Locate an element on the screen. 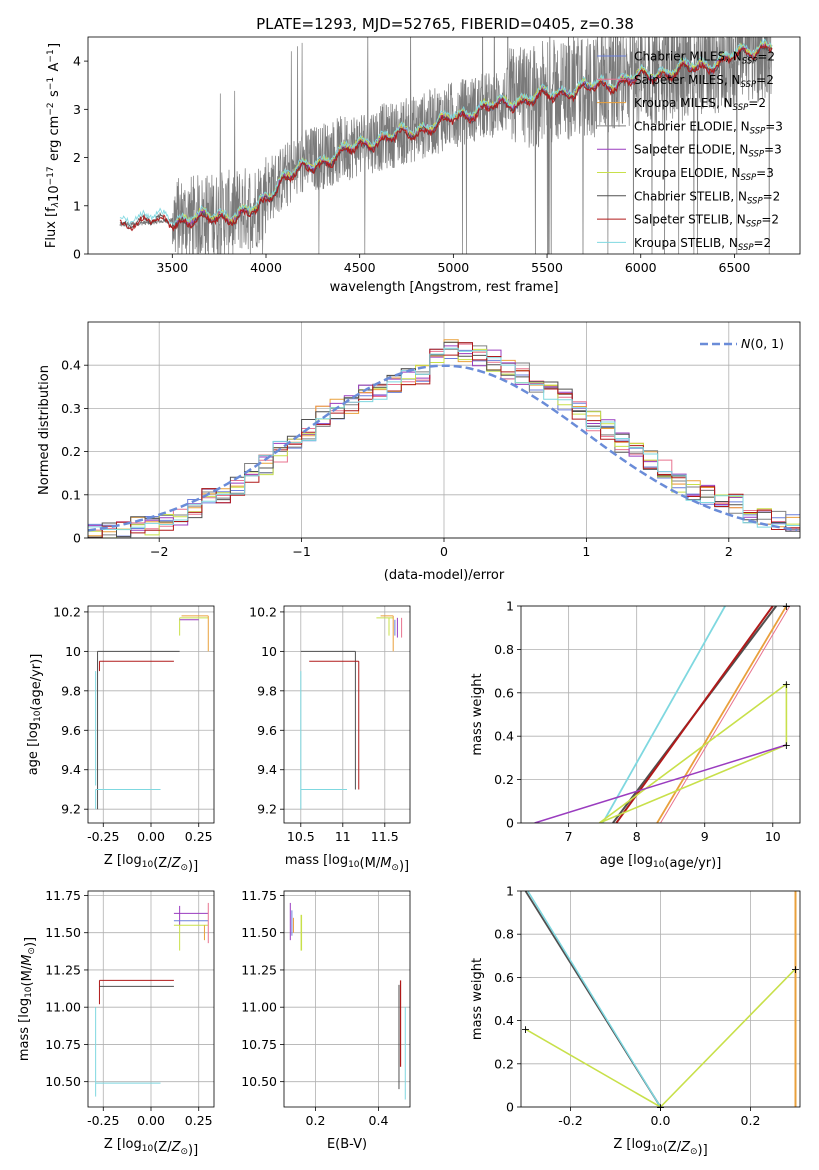 The image size is (819, 1170). y-tick-label: 2 is located at coordinates (77, 157).